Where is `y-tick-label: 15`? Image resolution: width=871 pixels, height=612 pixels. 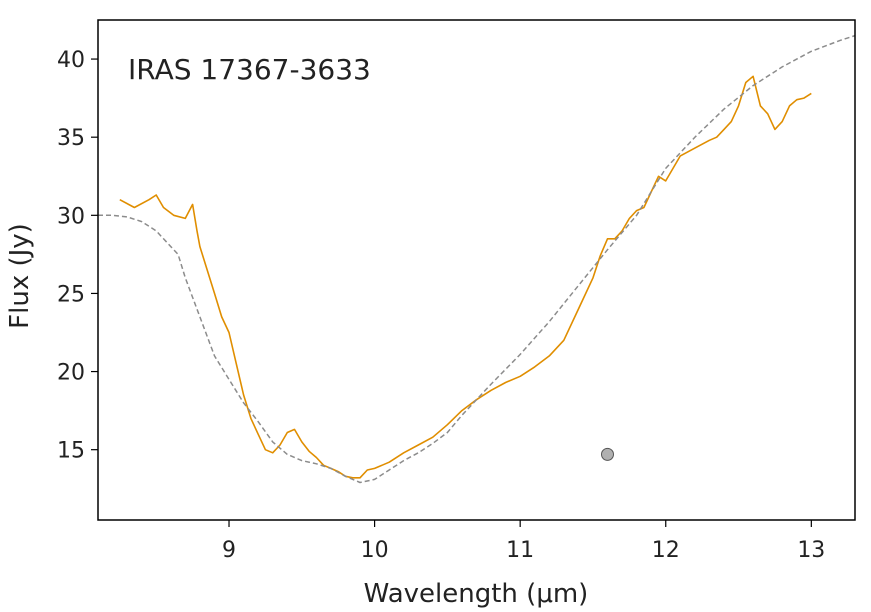
y-tick-label: 15 is located at coordinates (71, 451).